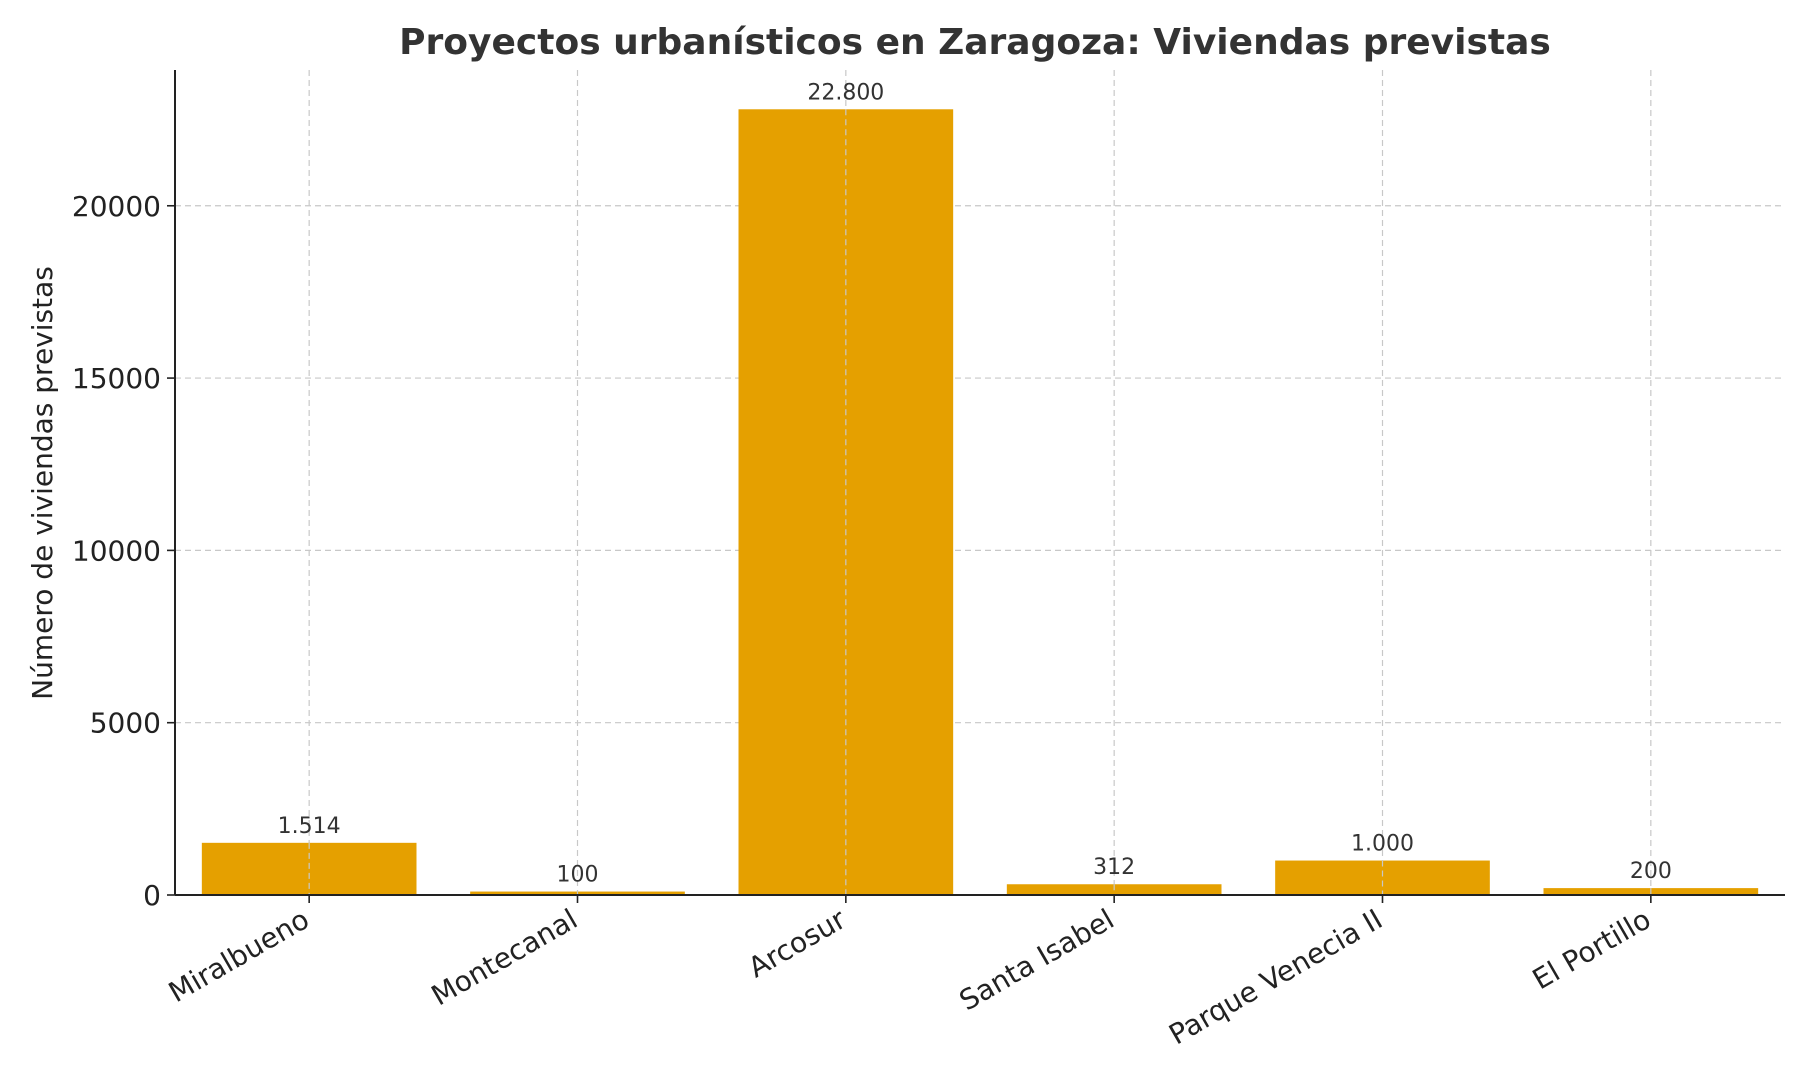  Describe the element at coordinates (1275, 976) in the screenshot. I see `x-tick-label: Parque Venecia II` at that location.